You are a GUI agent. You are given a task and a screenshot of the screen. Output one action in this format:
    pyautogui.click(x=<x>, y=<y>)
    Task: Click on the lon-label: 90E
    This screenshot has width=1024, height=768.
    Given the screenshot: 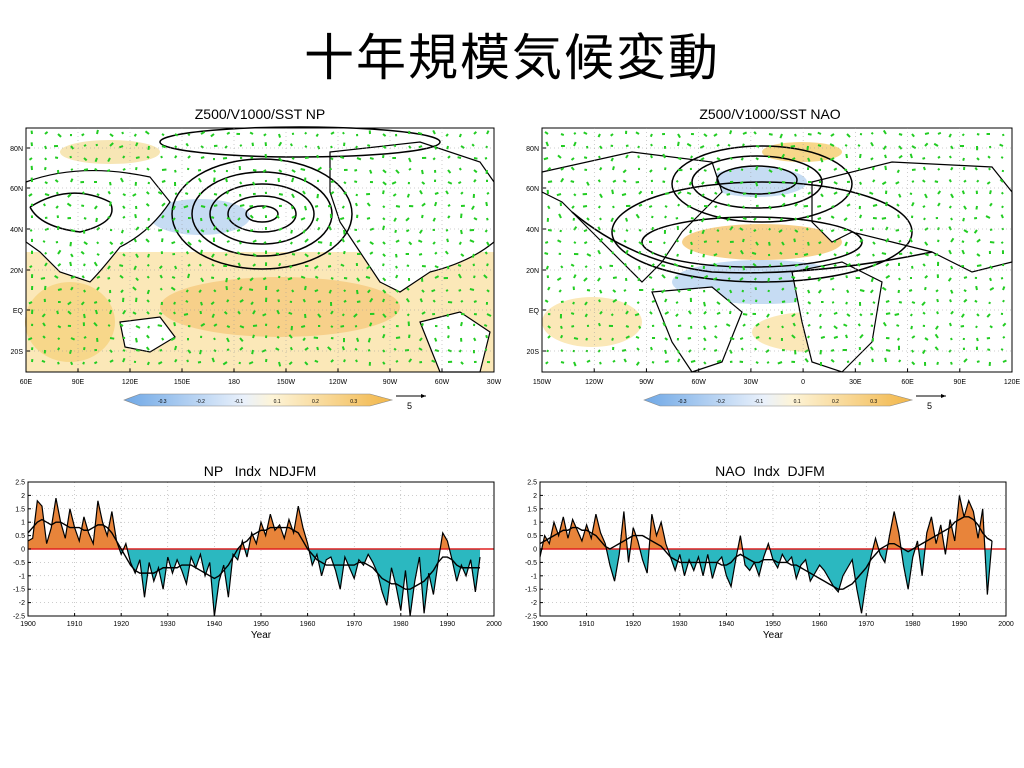 What is the action you would take?
    pyautogui.click(x=78, y=382)
    